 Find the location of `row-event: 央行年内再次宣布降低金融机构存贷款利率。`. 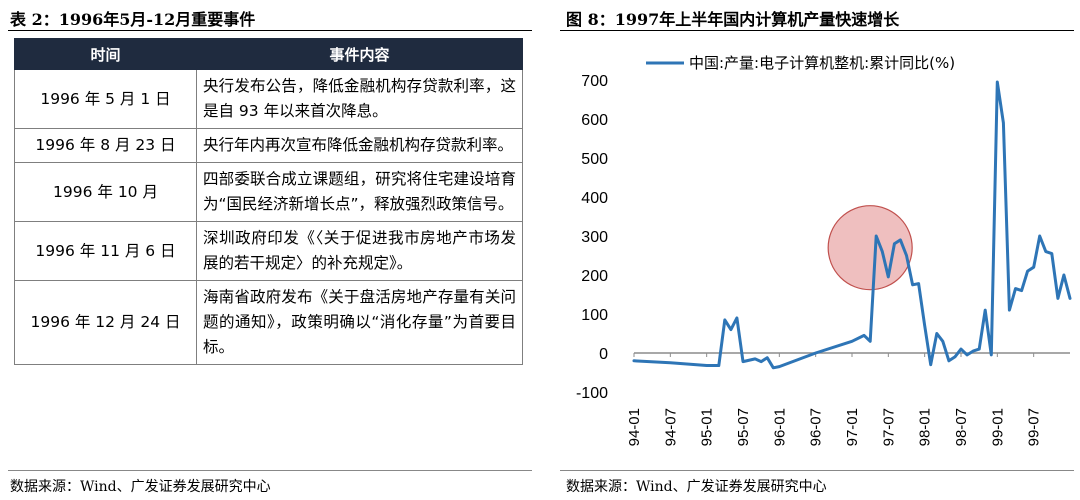

row-event: 央行年内再次宣布降低金融机构存贷款利率。 is located at coordinates (359, 145).